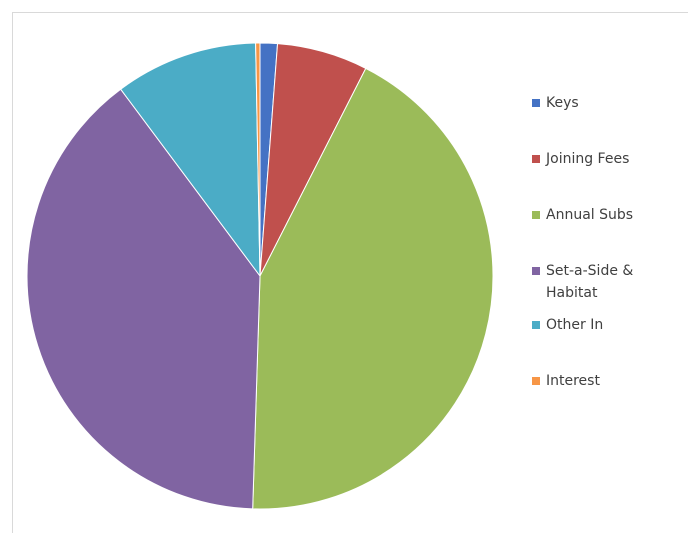  What do you see at coordinates (190, 160) in the screenshot?
I see `pie-slice-other-in` at bounding box center [190, 160].